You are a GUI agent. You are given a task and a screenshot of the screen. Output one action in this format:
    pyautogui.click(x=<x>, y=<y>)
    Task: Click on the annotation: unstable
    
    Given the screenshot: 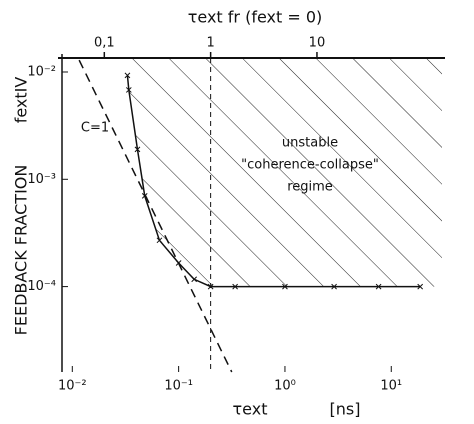 What is the action you would take?
    pyautogui.click(x=310, y=143)
    